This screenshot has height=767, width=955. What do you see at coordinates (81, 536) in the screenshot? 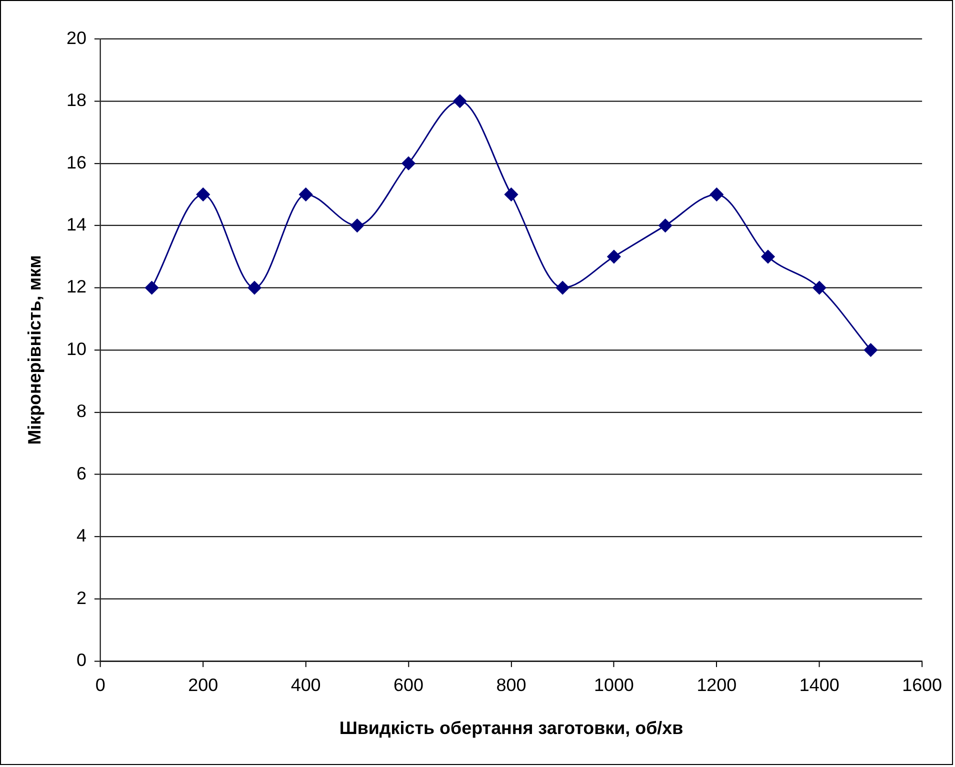
I see `y-tick-label: 4` at bounding box center [81, 536].